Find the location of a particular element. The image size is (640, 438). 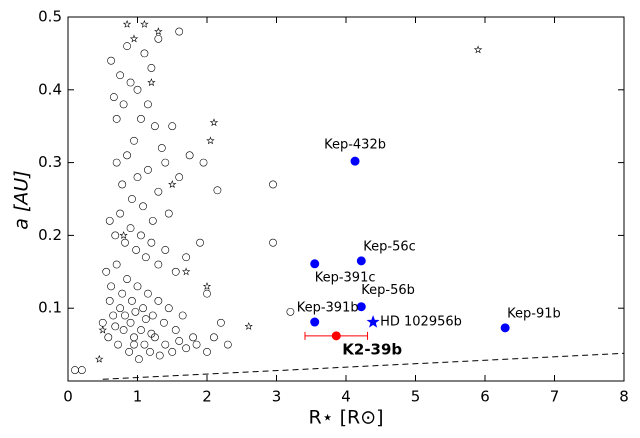

x-tick-label: 3 is located at coordinates (277, 397).